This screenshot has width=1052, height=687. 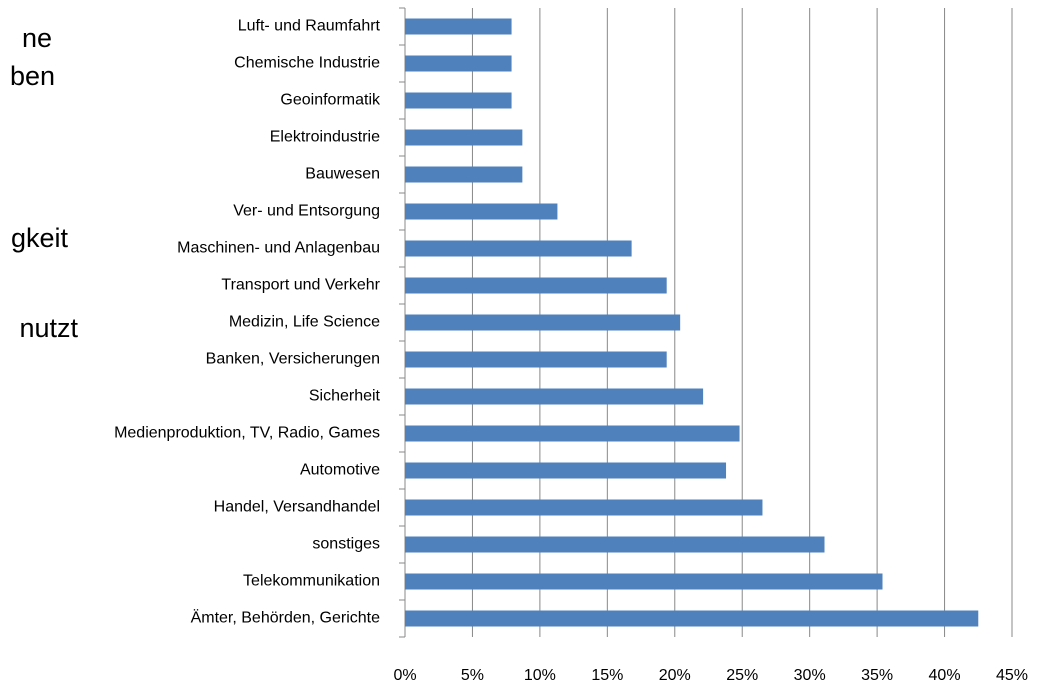 I want to click on x-tick-label: 40%, so click(x=945, y=675).